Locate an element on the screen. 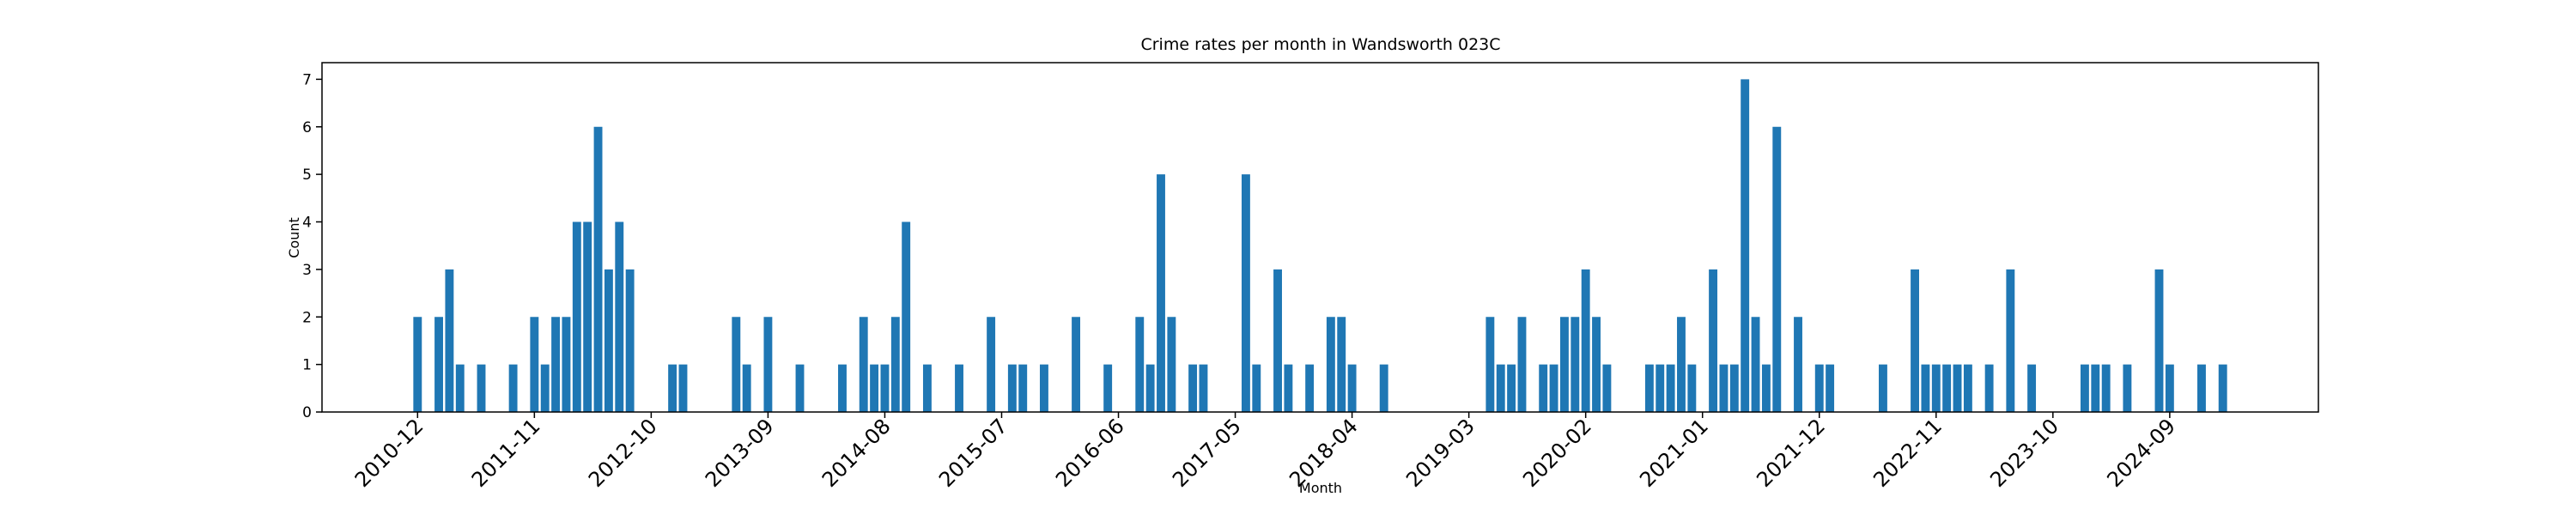 This screenshot has height=515, width=2576. x-tick-label: 2020-02 is located at coordinates (1557, 453).